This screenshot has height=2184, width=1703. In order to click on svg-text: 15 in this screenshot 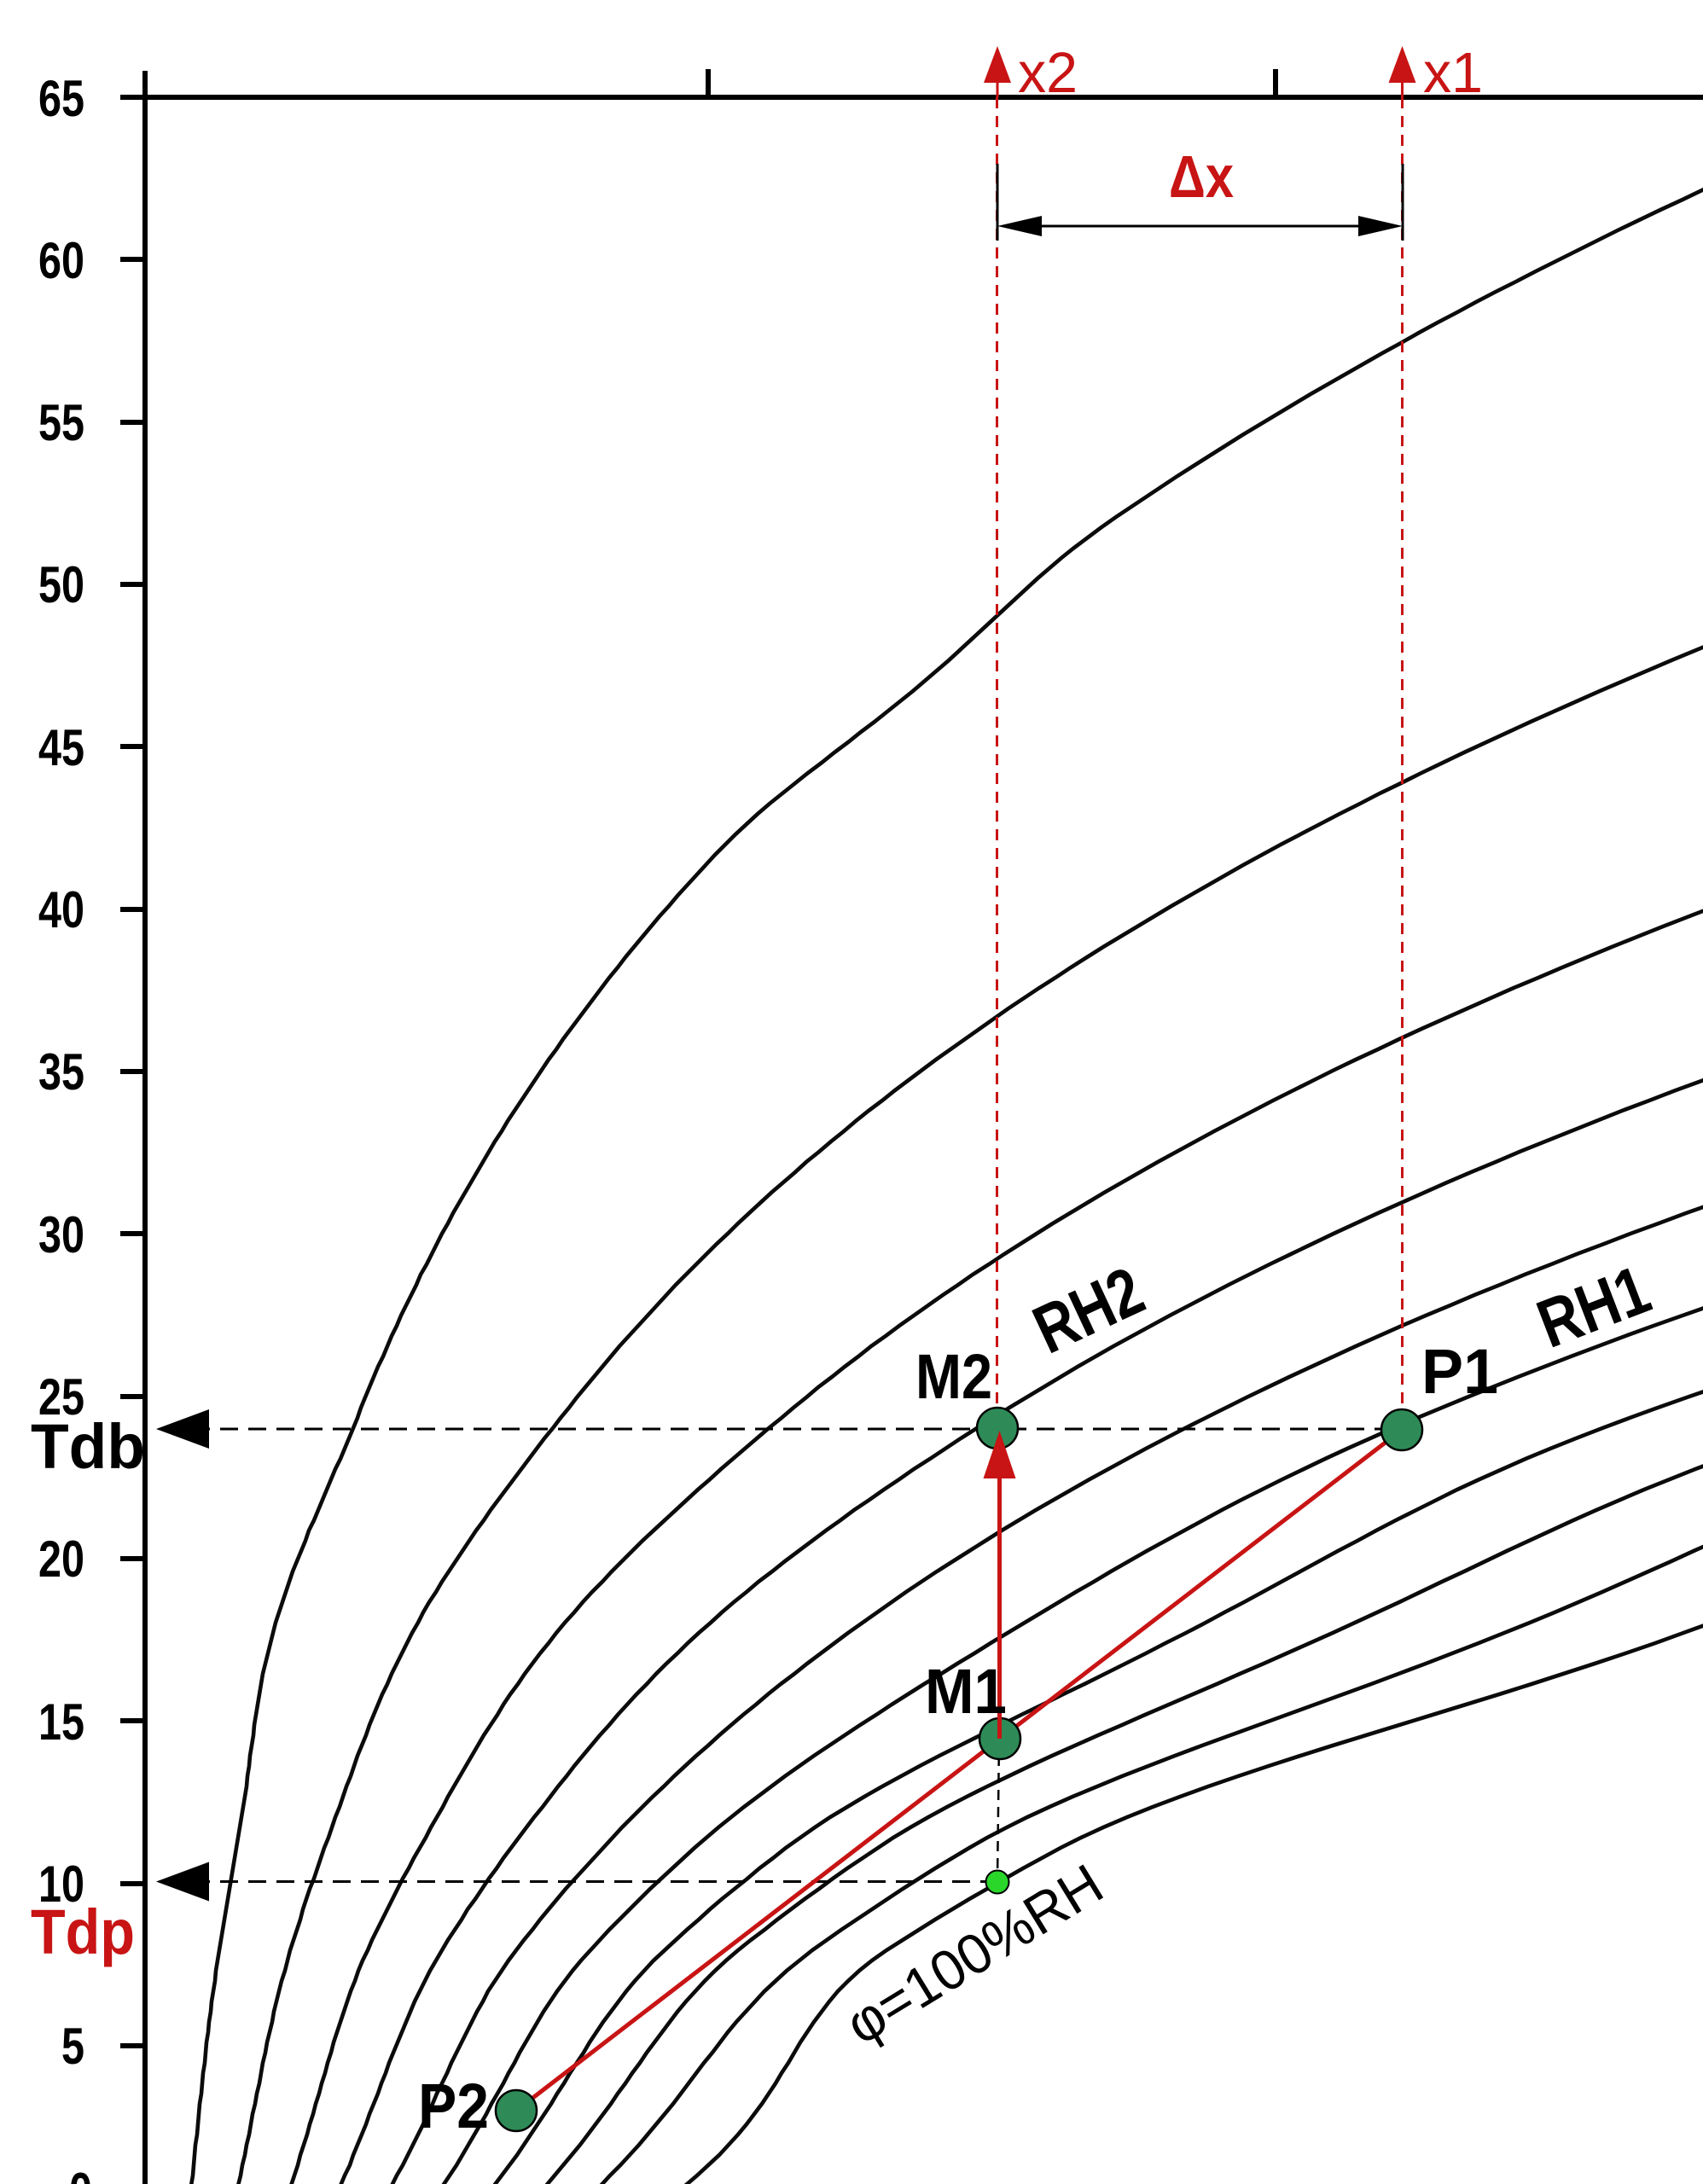, I will do `click(61, 1722)`.